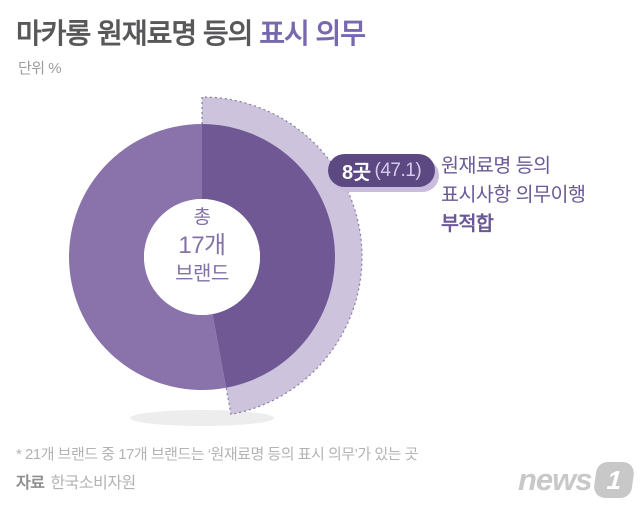 The image size is (640, 508). Describe the element at coordinates (30, 483) in the screenshot. I see `source-label: 자료` at that location.